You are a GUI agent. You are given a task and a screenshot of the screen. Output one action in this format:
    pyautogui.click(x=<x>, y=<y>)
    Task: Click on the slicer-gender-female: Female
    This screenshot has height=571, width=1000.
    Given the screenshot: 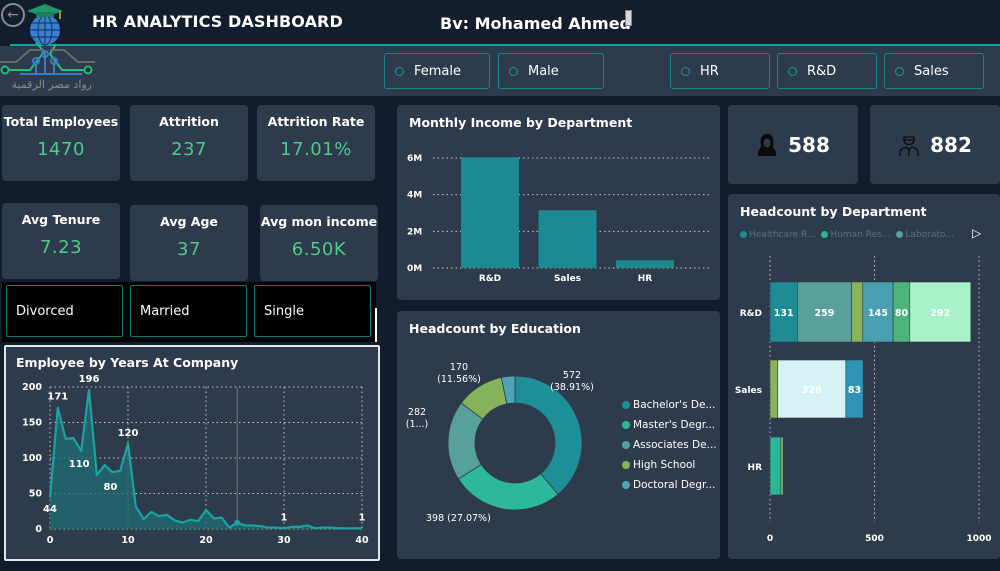 What is the action you would take?
    pyautogui.click(x=437, y=71)
    